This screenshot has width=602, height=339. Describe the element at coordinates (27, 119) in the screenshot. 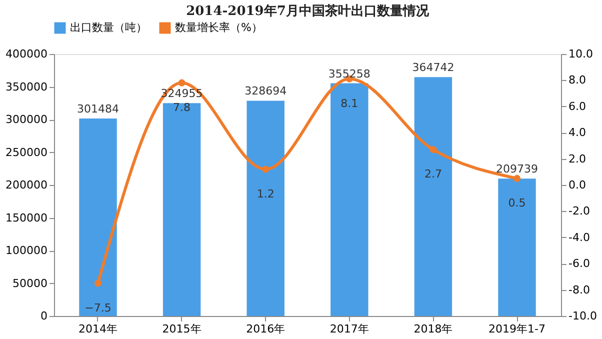

I see `y-tick-label: 300000` at that location.